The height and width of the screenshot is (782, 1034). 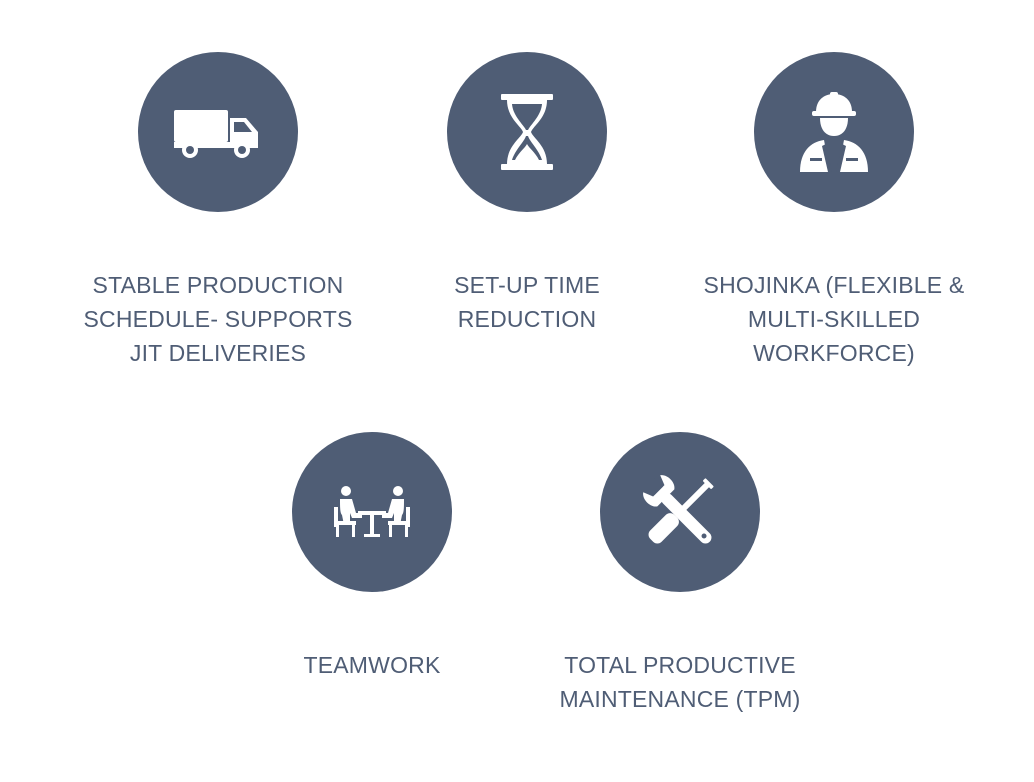 I want to click on item-label: SET-UP TIME REDUCTION, so click(x=527, y=302).